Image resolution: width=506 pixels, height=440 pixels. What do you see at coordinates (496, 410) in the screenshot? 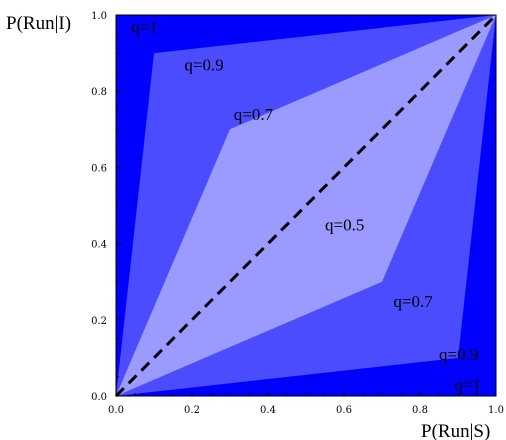
I see `x-tick-label: 1.0` at bounding box center [496, 410].